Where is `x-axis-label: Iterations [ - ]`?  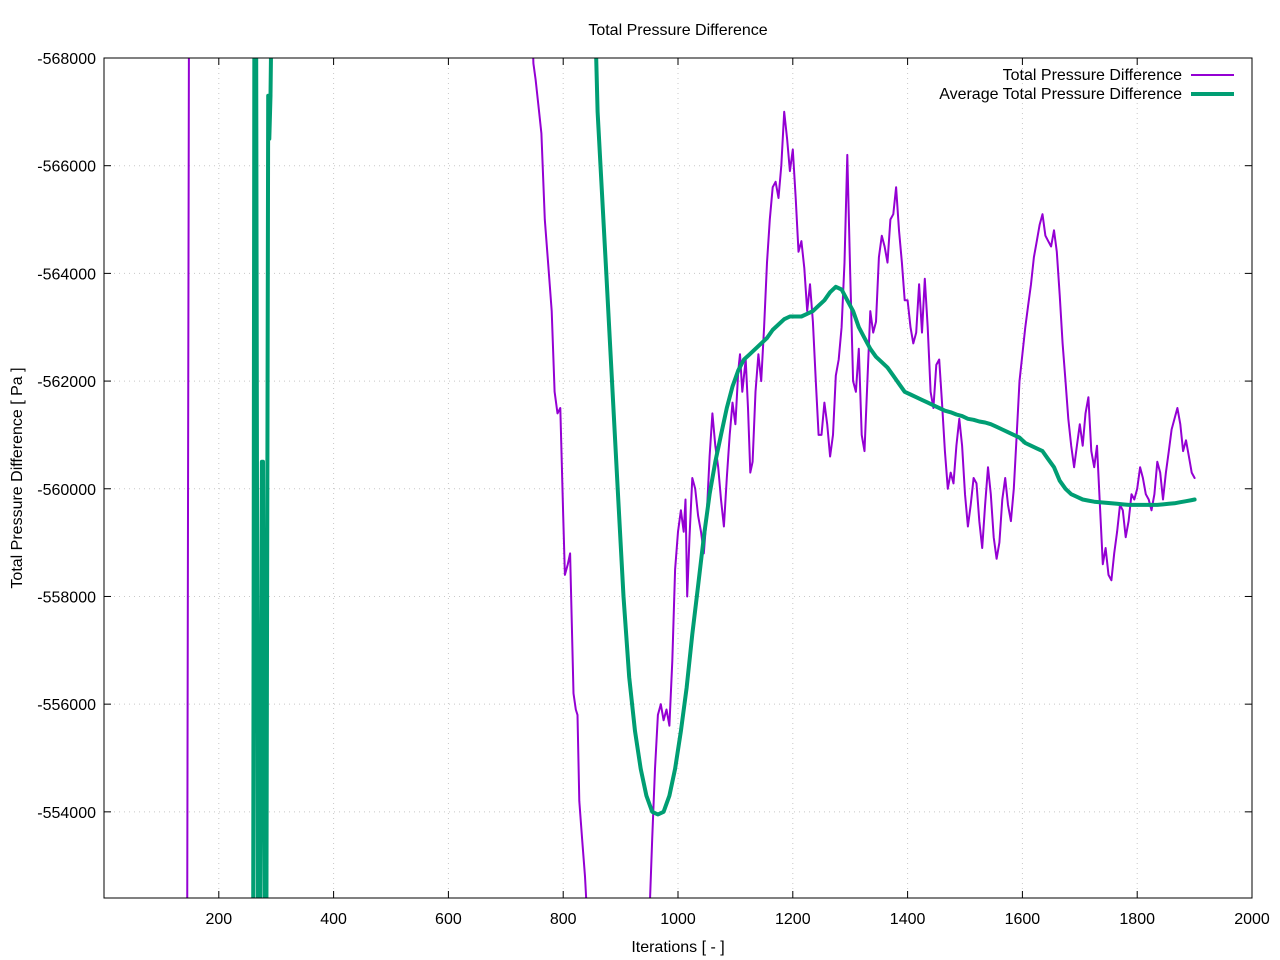 x-axis-label: Iterations [ - ] is located at coordinates (677, 947).